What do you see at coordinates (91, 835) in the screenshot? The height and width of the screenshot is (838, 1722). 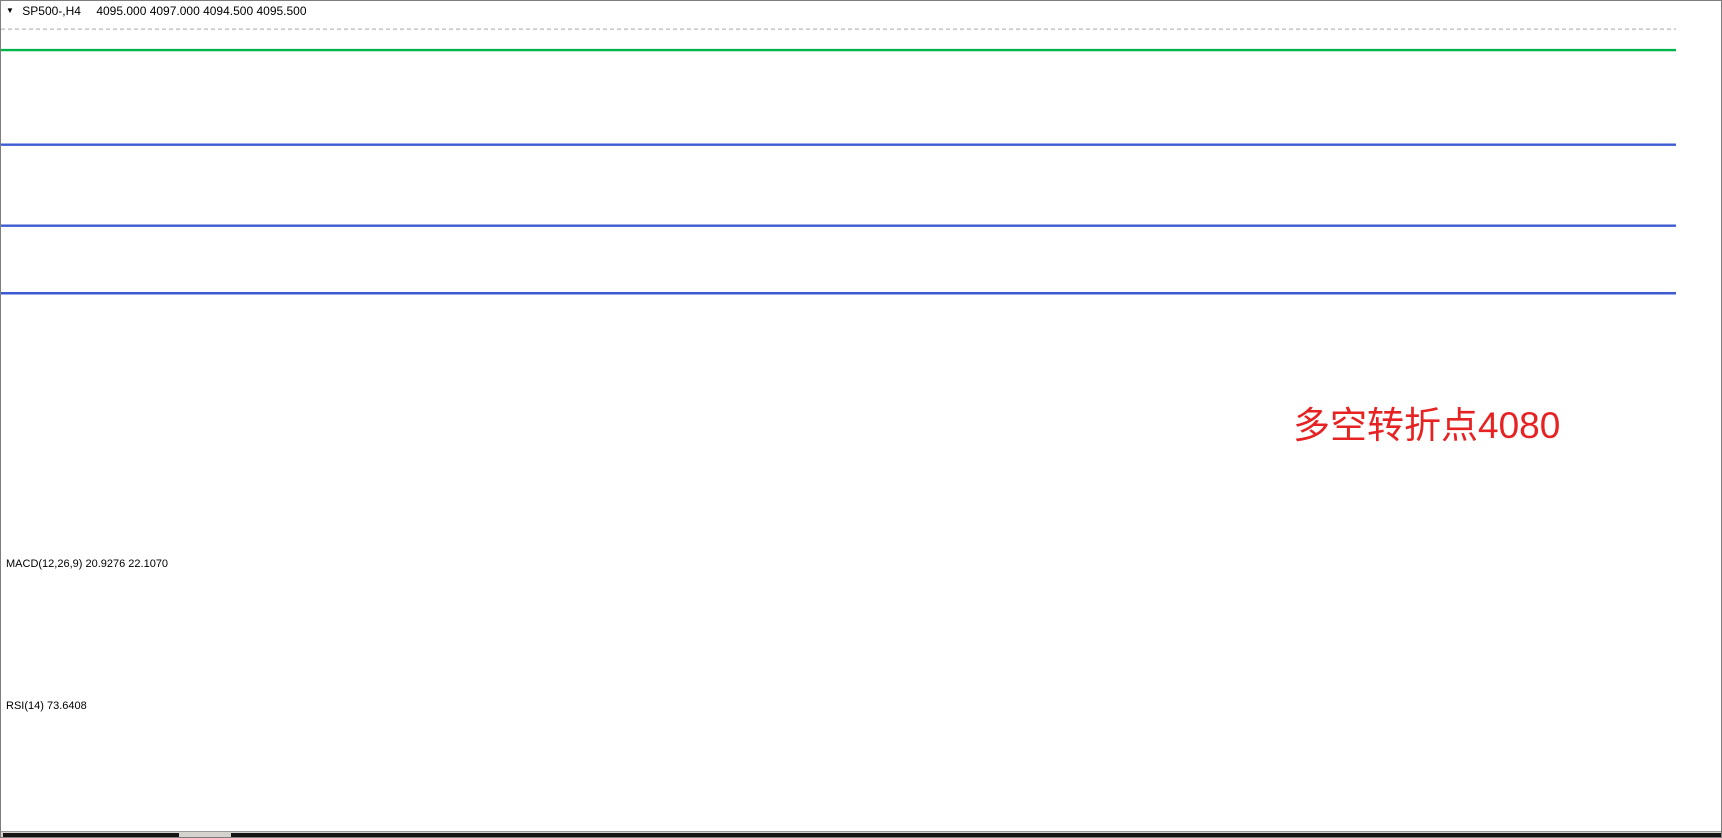 I see `bottom-panel-fragment-left` at bounding box center [91, 835].